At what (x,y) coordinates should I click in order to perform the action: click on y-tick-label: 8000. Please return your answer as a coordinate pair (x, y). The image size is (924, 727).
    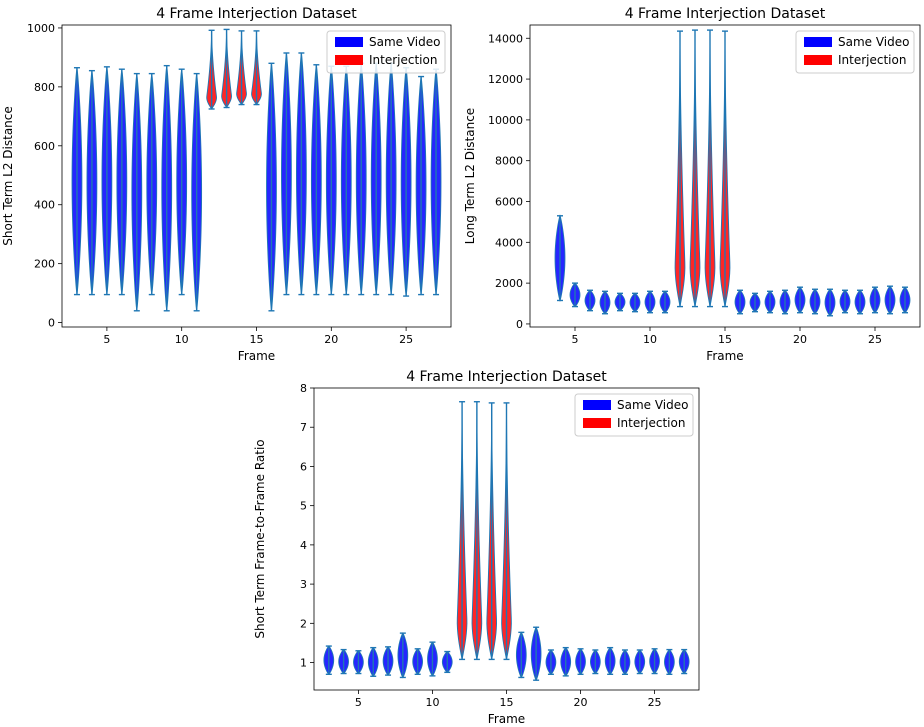
    Looking at the image, I should click on (509, 161).